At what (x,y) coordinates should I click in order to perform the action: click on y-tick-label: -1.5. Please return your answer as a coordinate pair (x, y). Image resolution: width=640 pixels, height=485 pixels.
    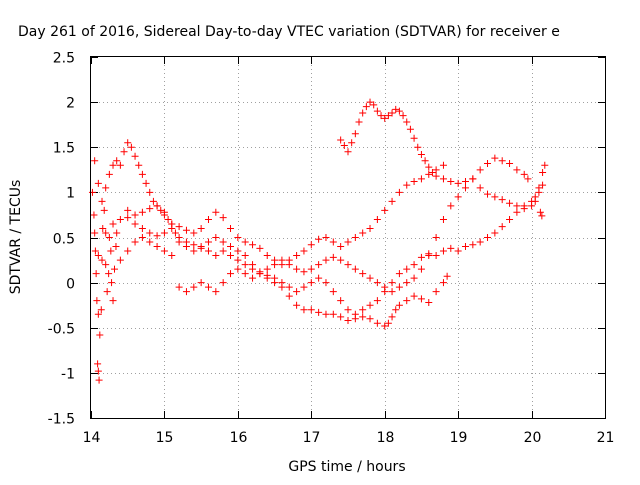
    Looking at the image, I should click on (61, 420).